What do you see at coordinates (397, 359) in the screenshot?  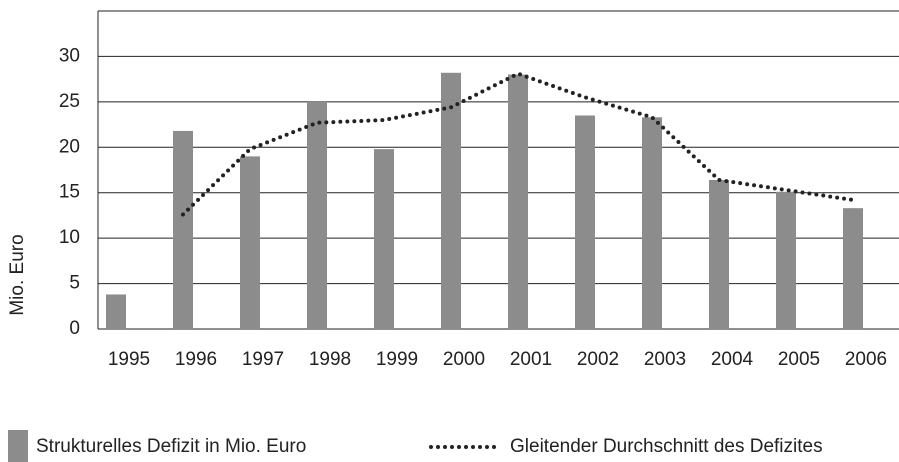 I see `x-tick-label: 1999` at bounding box center [397, 359].